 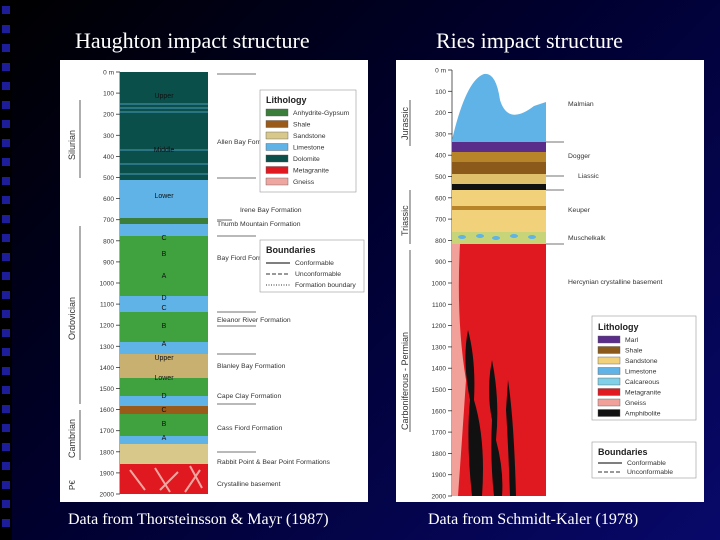 What do you see at coordinates (72, 145) in the screenshot?
I see `period-label-silurian: Silurian` at bounding box center [72, 145].